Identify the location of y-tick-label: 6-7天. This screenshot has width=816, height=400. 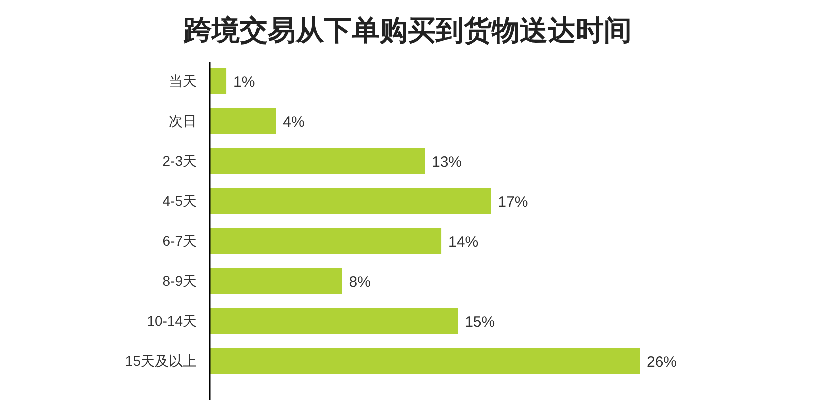
(179, 241).